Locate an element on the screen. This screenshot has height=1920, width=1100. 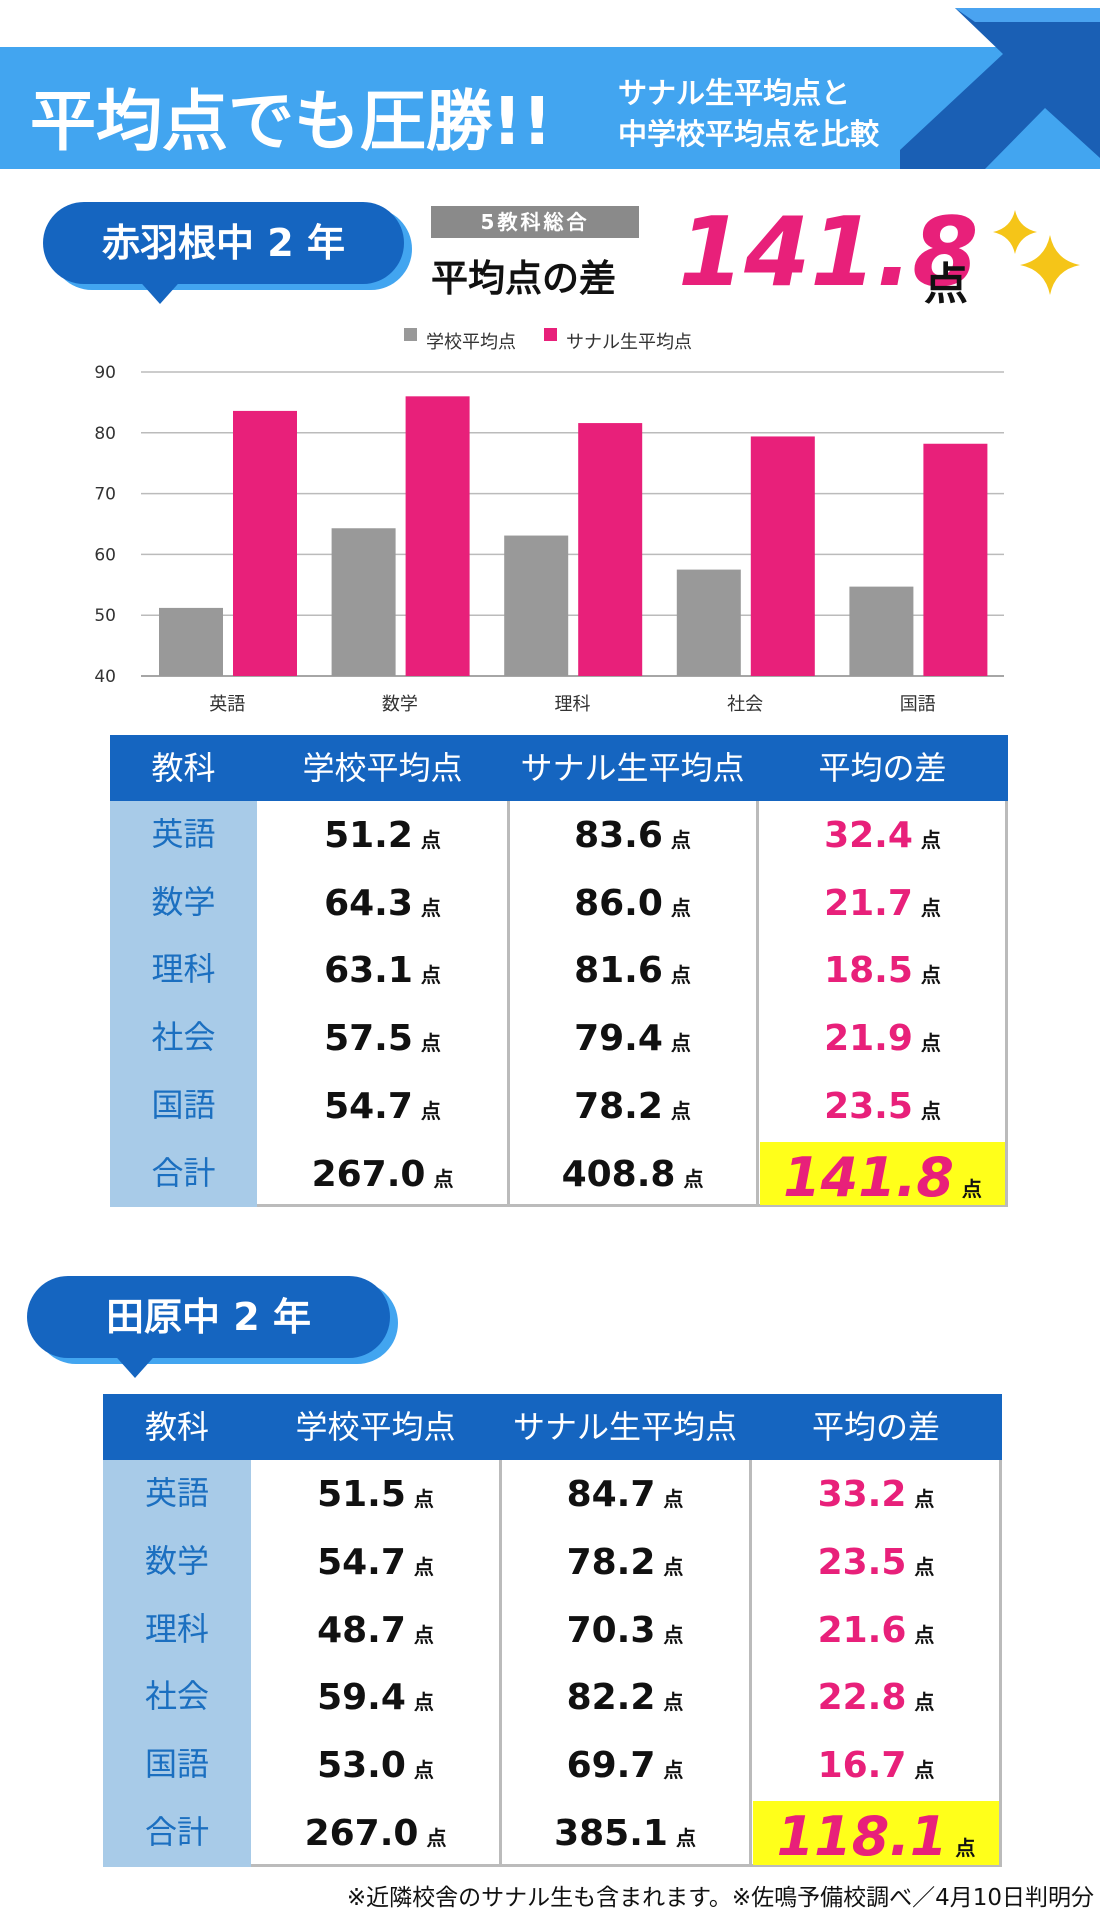
value: 54.7 is located at coordinates (368, 1106).